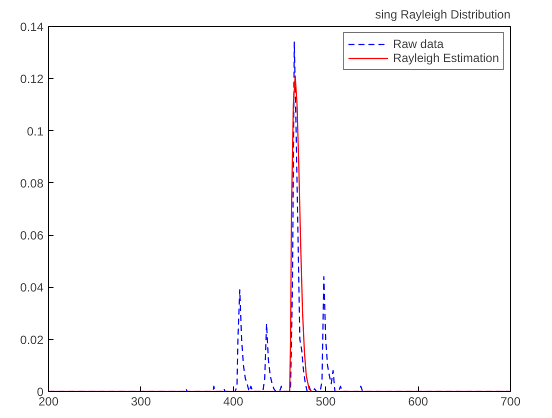  What do you see at coordinates (510, 401) in the screenshot?
I see `x-tick-label: 700` at bounding box center [510, 401].